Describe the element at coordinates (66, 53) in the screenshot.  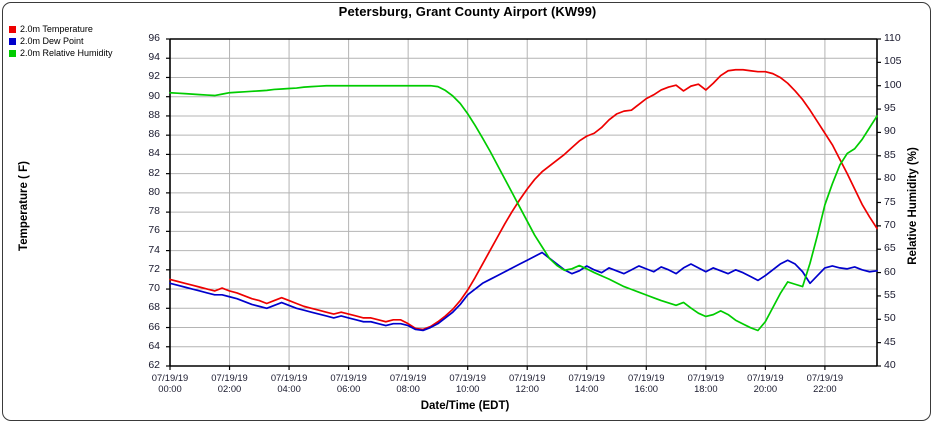
I see `legend-item-label: 2.0m Relative Humidity` at that location.